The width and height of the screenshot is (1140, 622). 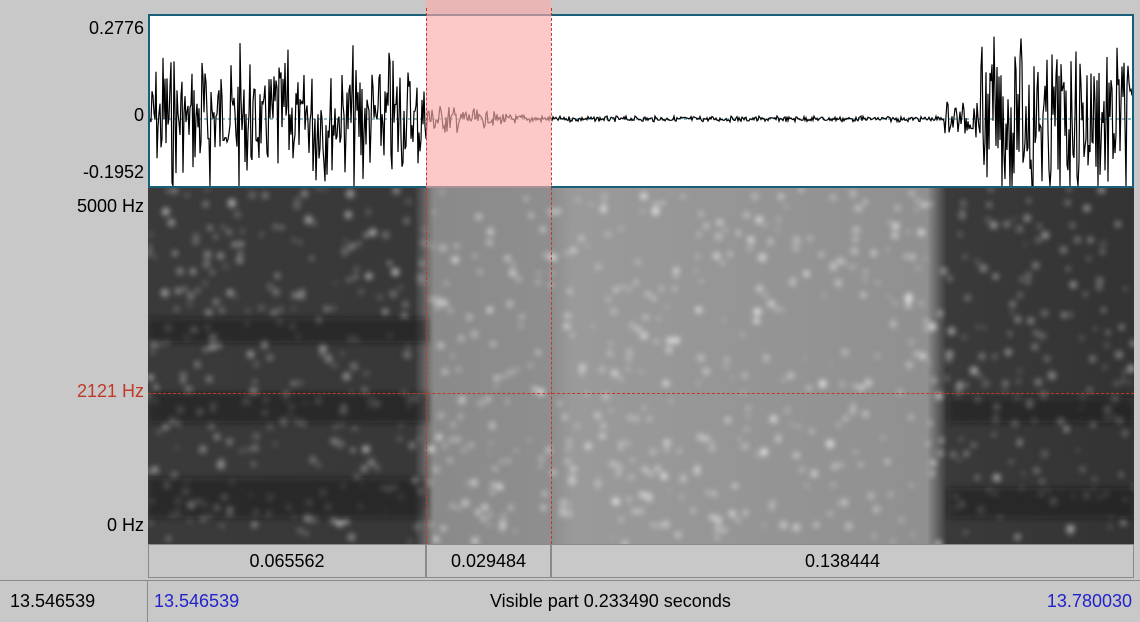 What do you see at coordinates (116, 28) in the screenshot?
I see `waveform-y-max-label: 0.2776` at bounding box center [116, 28].